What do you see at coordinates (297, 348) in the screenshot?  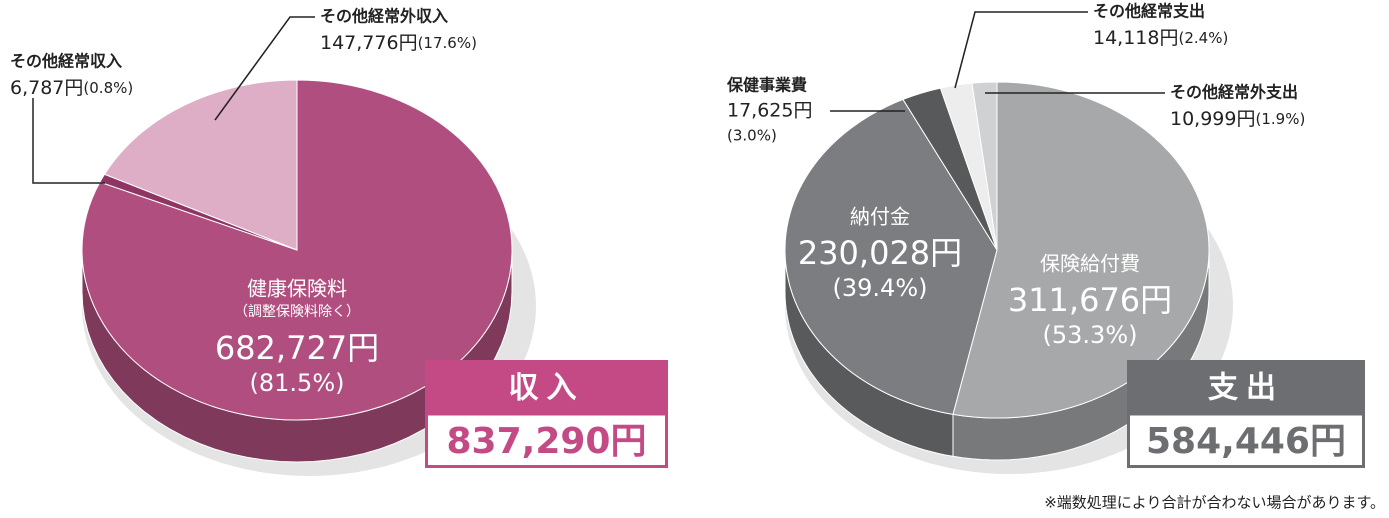 I see `slice-value: 682,727円` at bounding box center [297, 348].